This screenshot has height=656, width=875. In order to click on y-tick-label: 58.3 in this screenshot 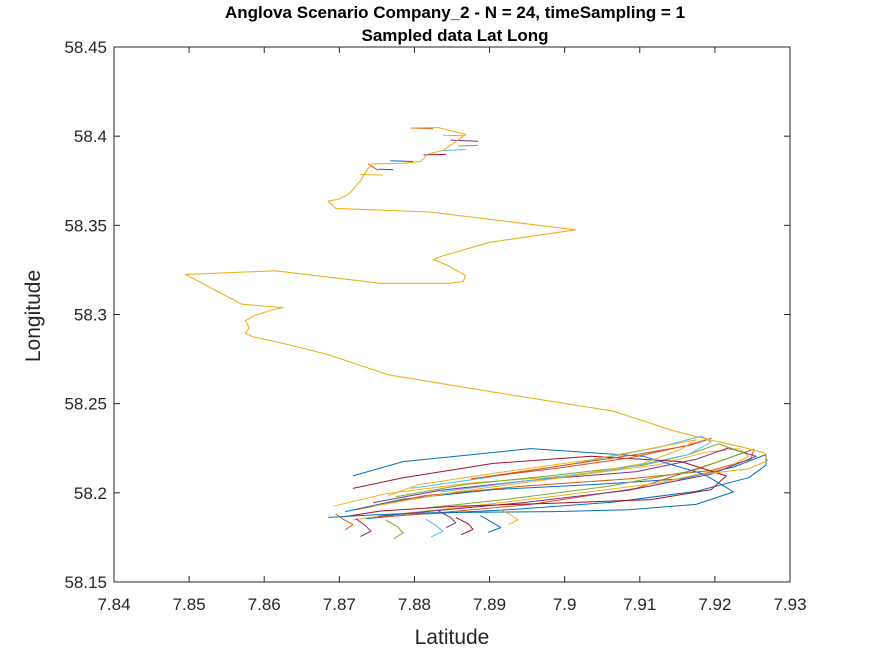, I will do `click(90, 315)`.